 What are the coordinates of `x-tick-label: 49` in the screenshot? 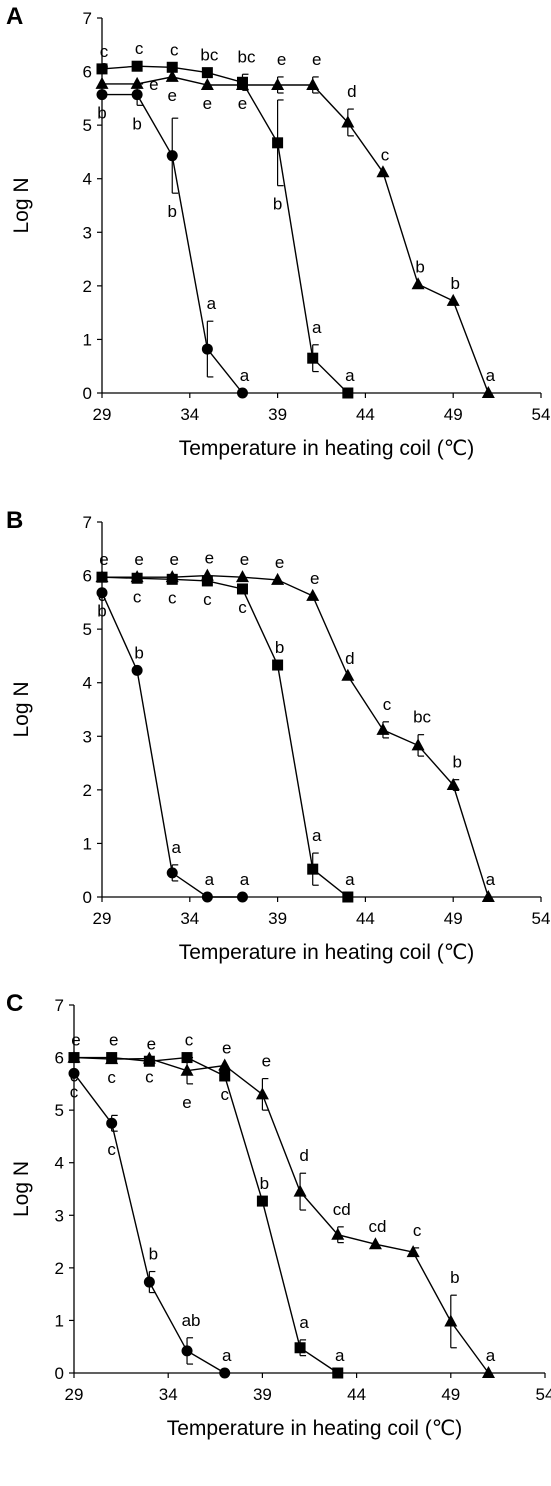 It's located at (450, 1394).